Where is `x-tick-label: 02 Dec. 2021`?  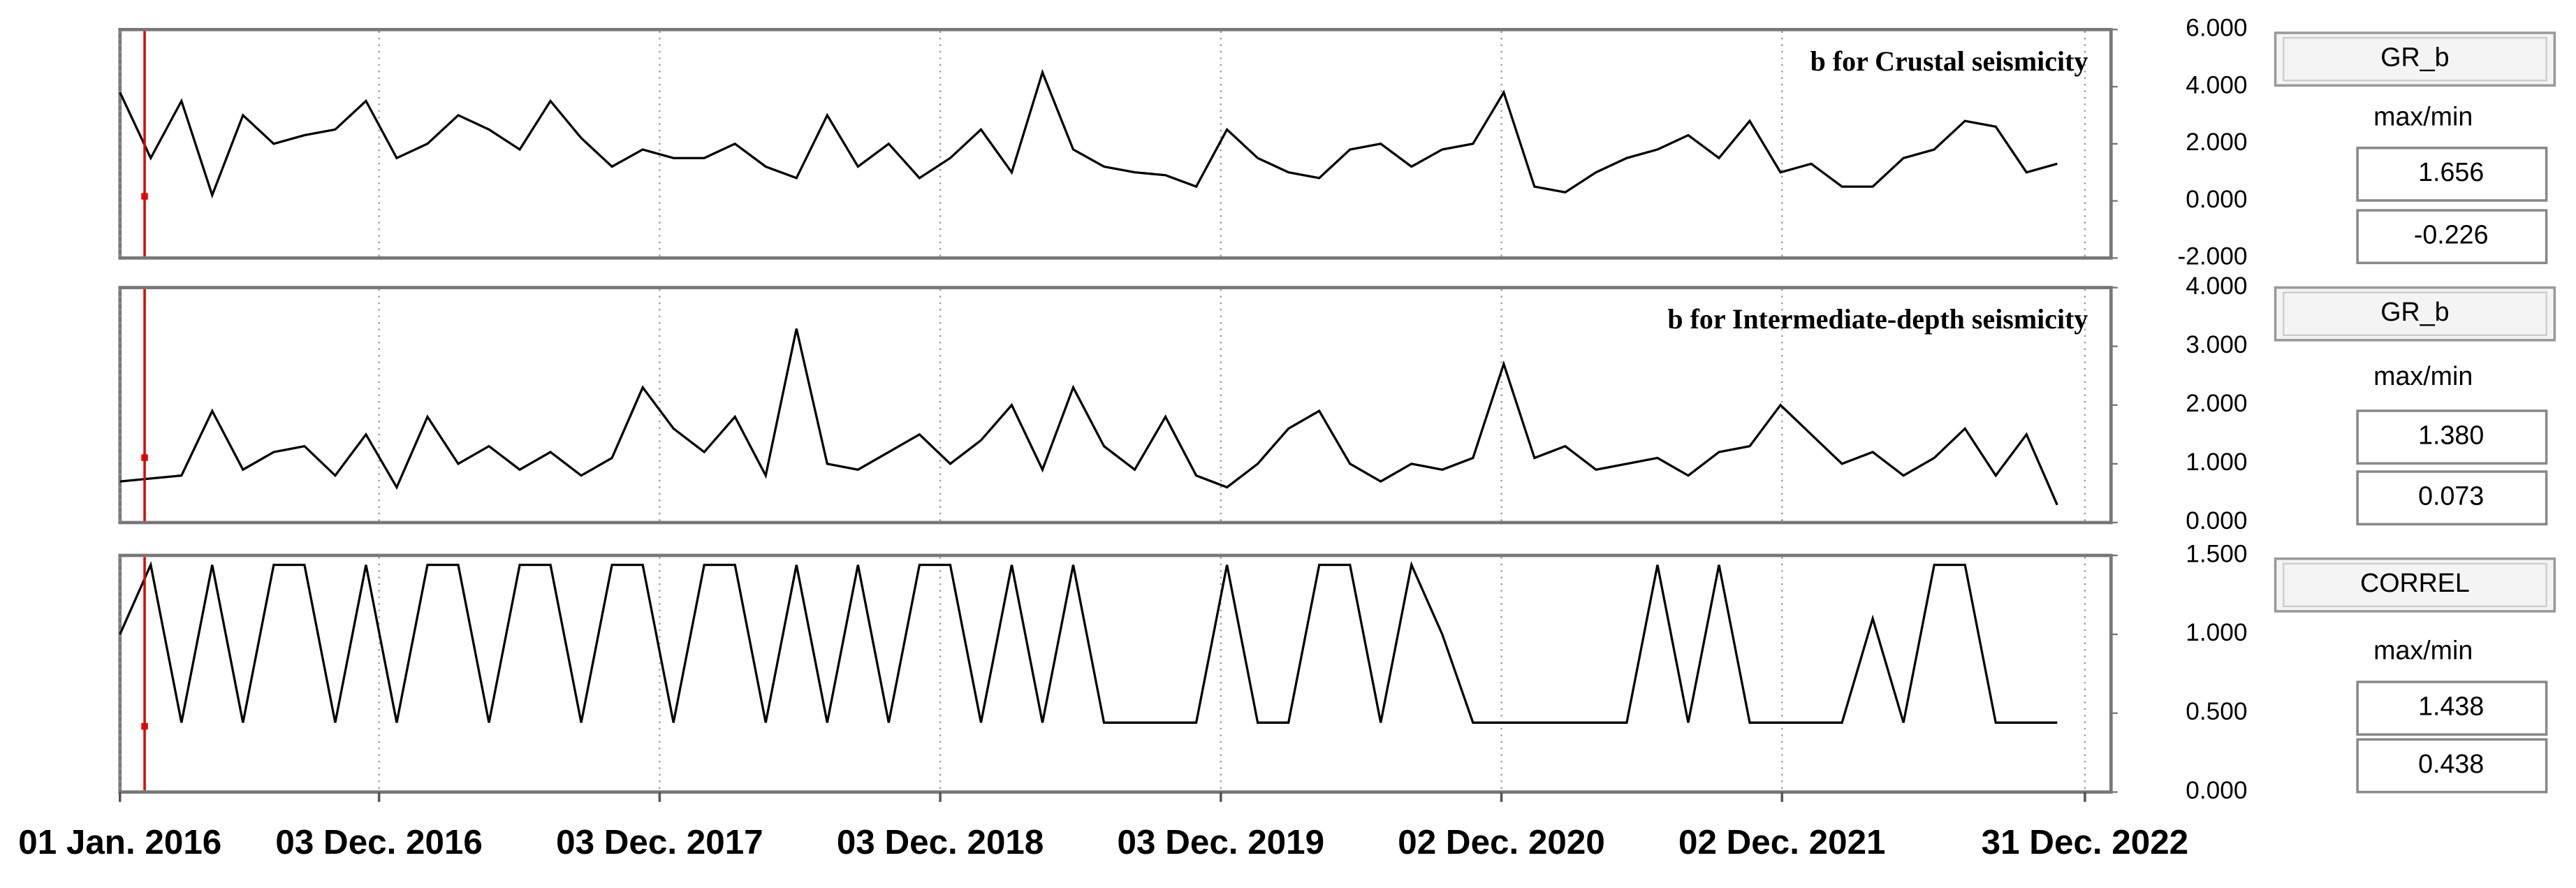 x-tick-label: 02 Dec. 2021 is located at coordinates (1782, 842).